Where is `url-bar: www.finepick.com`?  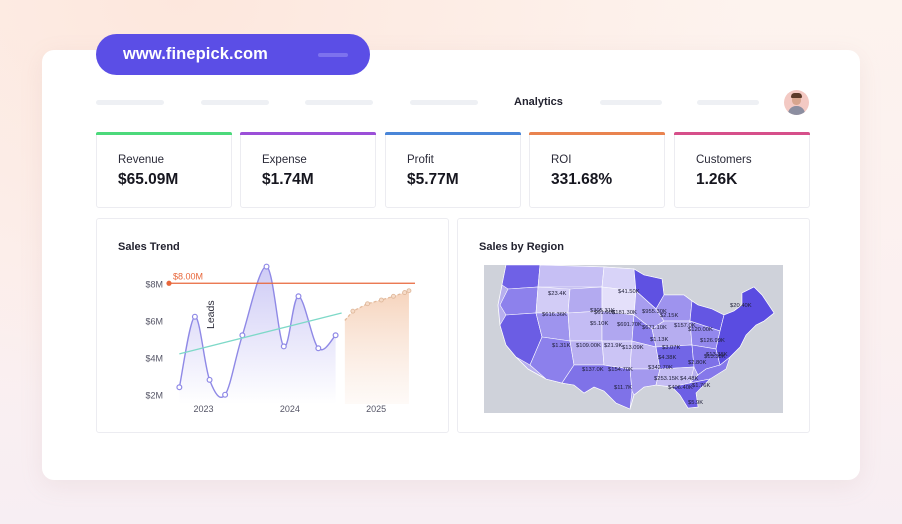
url-bar: www.finepick.com is located at coordinates (233, 54).